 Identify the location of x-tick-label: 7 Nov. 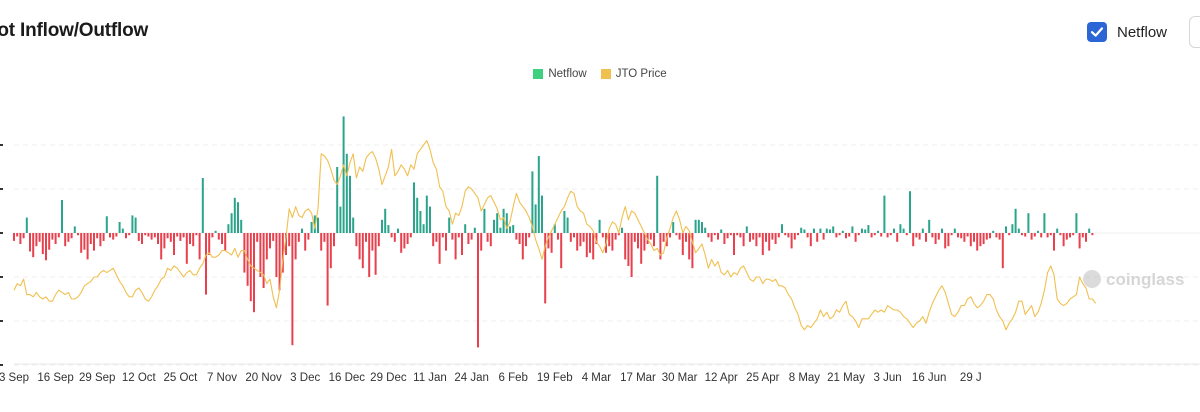
(222, 378).